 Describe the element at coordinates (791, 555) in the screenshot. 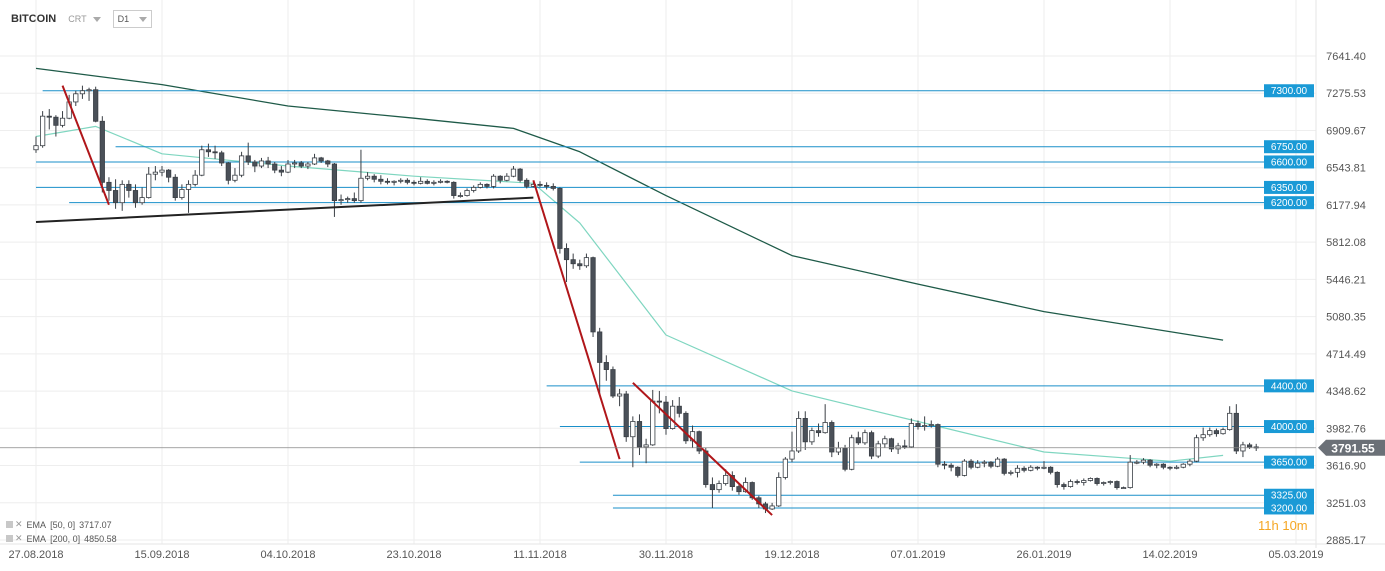

I see `x-tick-label: 19.12.2018` at that location.